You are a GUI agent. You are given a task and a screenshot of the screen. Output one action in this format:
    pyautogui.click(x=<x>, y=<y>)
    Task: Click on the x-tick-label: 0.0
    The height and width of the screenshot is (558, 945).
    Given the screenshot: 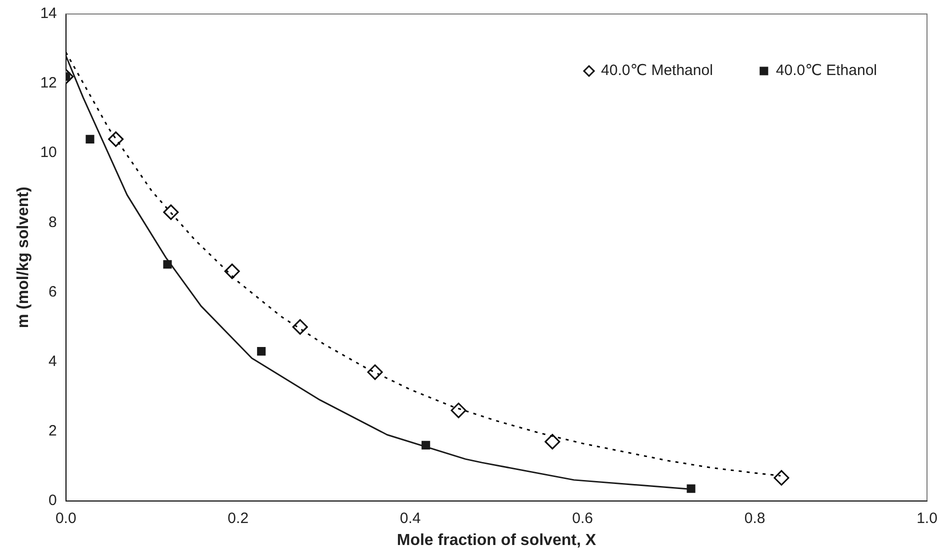 What is the action you would take?
    pyautogui.click(x=65, y=518)
    